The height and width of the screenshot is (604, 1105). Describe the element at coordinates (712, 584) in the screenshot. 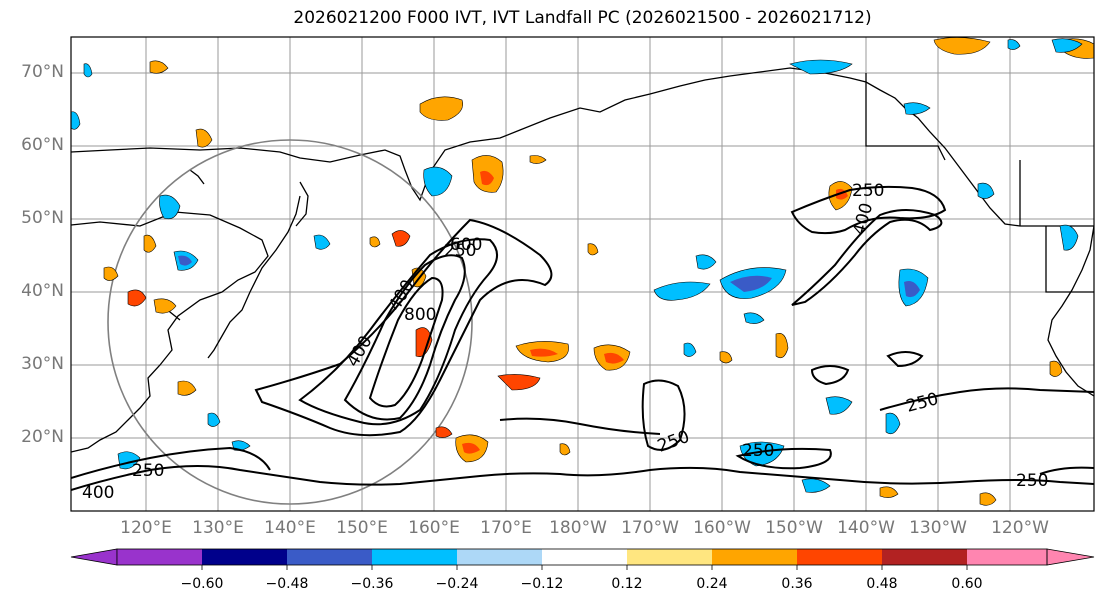

I see `colorbar-tick-label: 0.24` at that location.